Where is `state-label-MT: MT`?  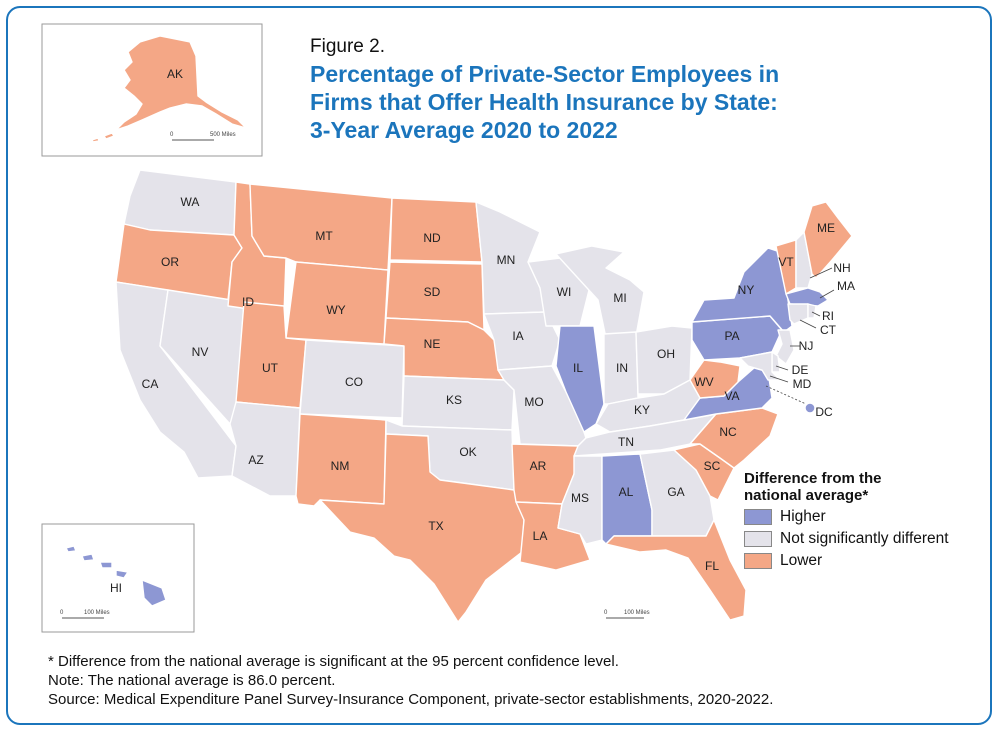 state-label-MT: MT is located at coordinates (324, 236).